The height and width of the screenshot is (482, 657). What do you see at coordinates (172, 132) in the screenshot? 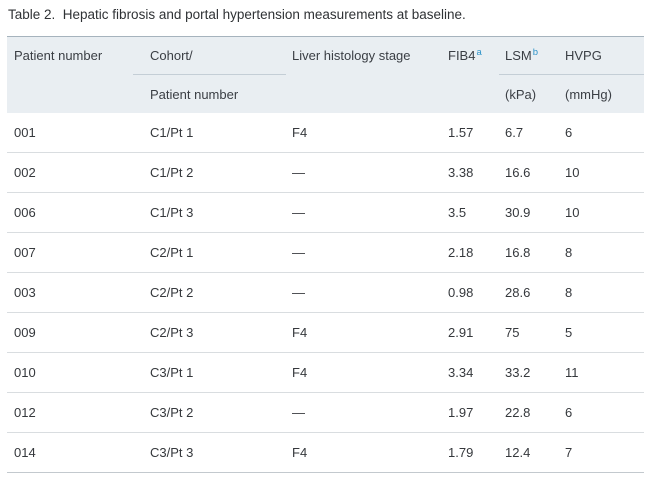
I see `cell-cohort-patient: C1/Pt 1` at bounding box center [172, 132].